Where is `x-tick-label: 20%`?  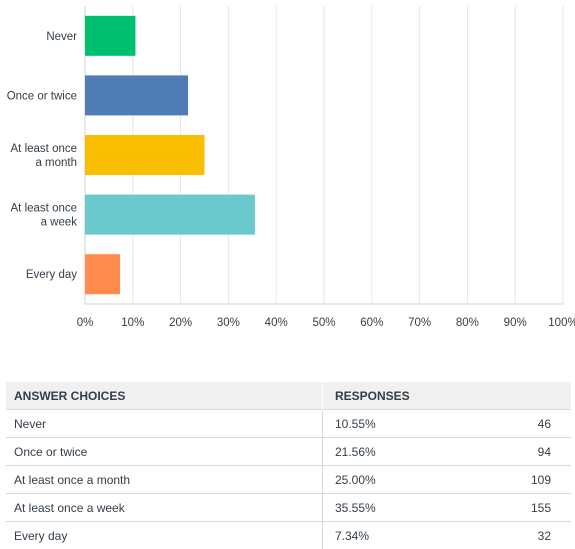
x-tick-label: 20% is located at coordinates (180, 323).